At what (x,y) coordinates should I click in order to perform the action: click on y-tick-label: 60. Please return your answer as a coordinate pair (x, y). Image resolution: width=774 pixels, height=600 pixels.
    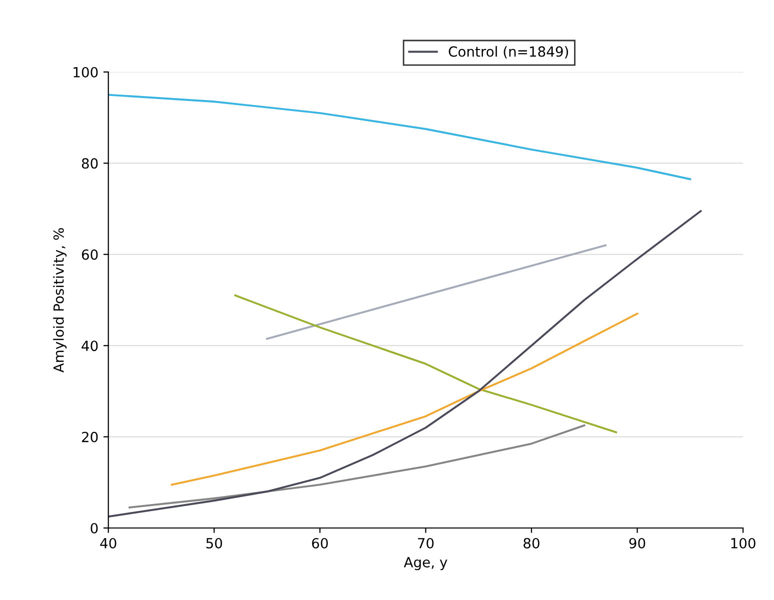
    Looking at the image, I should click on (90, 254).